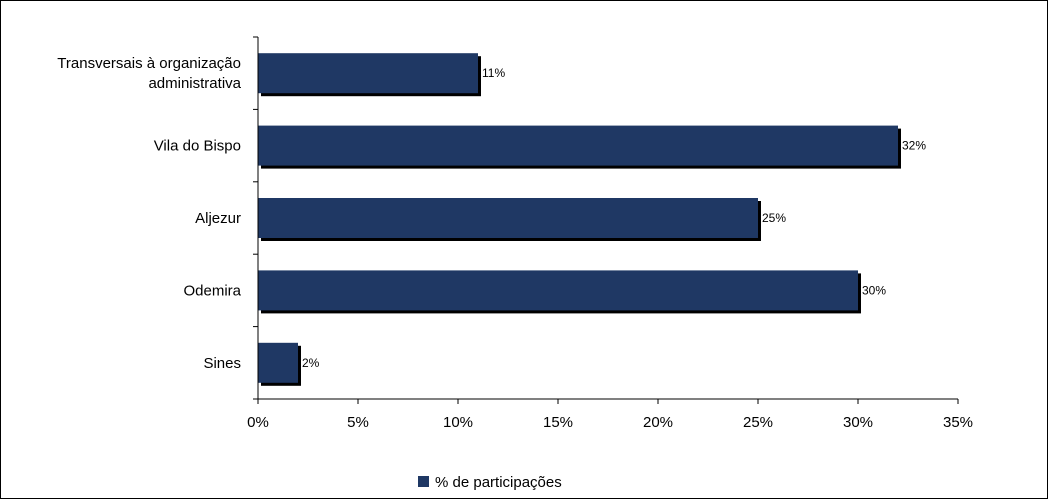 This screenshot has width=1048, height=499. I want to click on data-label: 2%, so click(311, 363).